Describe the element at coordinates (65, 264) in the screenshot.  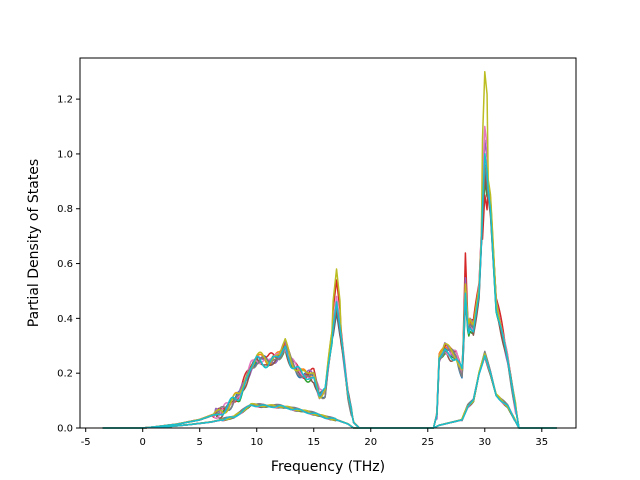
I see `y-tick-label: 0.6` at that location.